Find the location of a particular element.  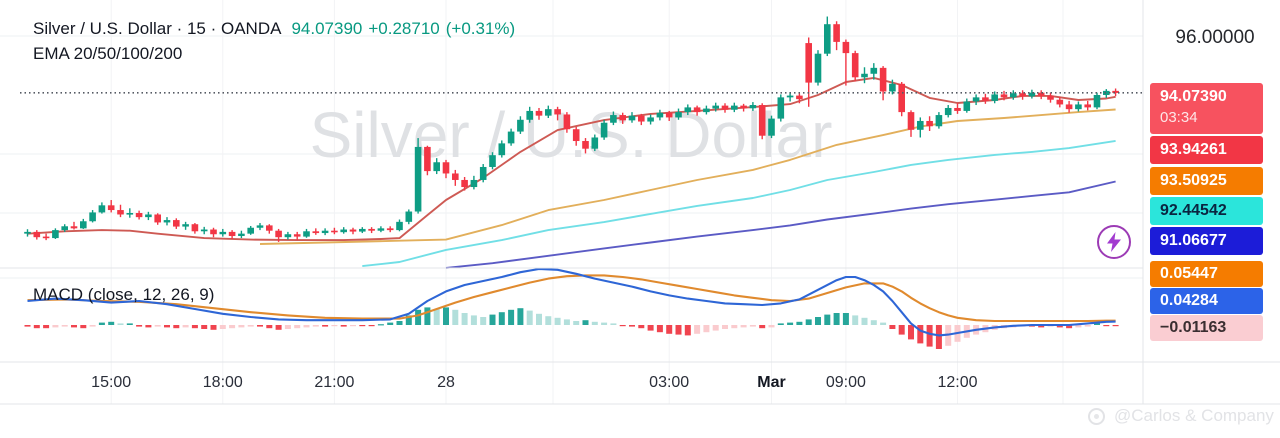

center-watermark: Silver / U.S. Dollar is located at coordinates (571, 135).